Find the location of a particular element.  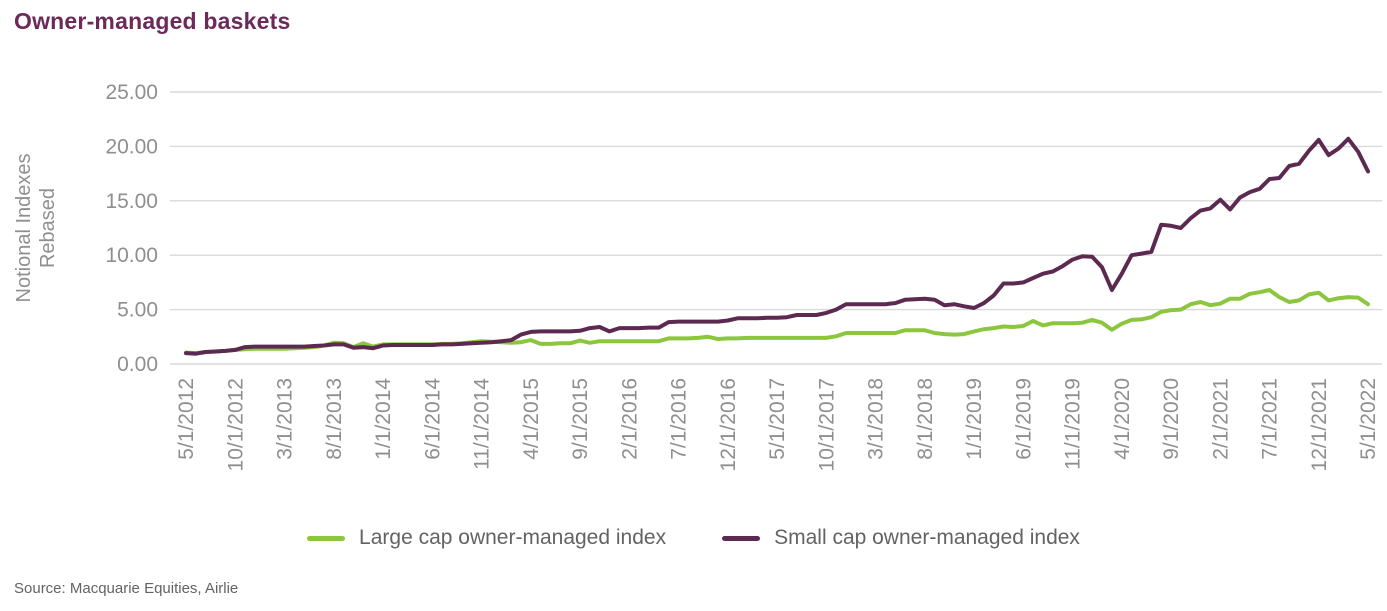

svg-text: 11/1/2014 is located at coordinates (482, 424).